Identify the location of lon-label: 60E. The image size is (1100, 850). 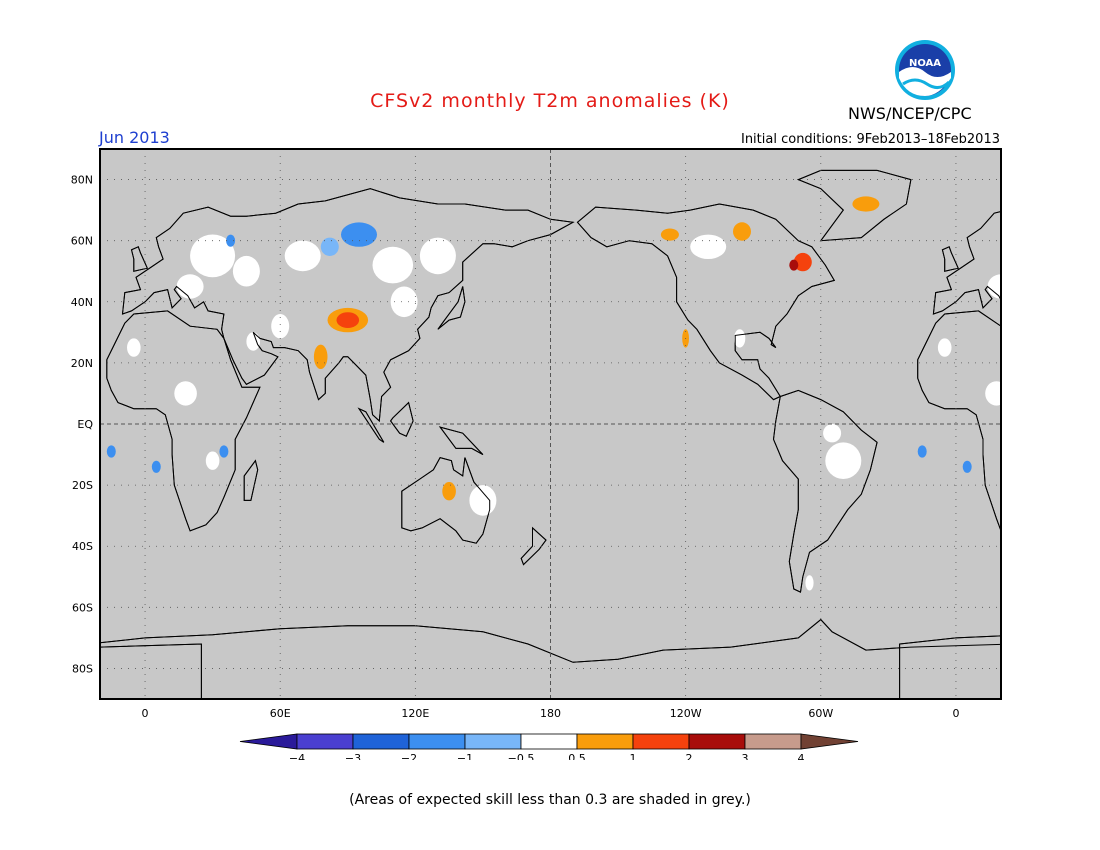
(280, 713).